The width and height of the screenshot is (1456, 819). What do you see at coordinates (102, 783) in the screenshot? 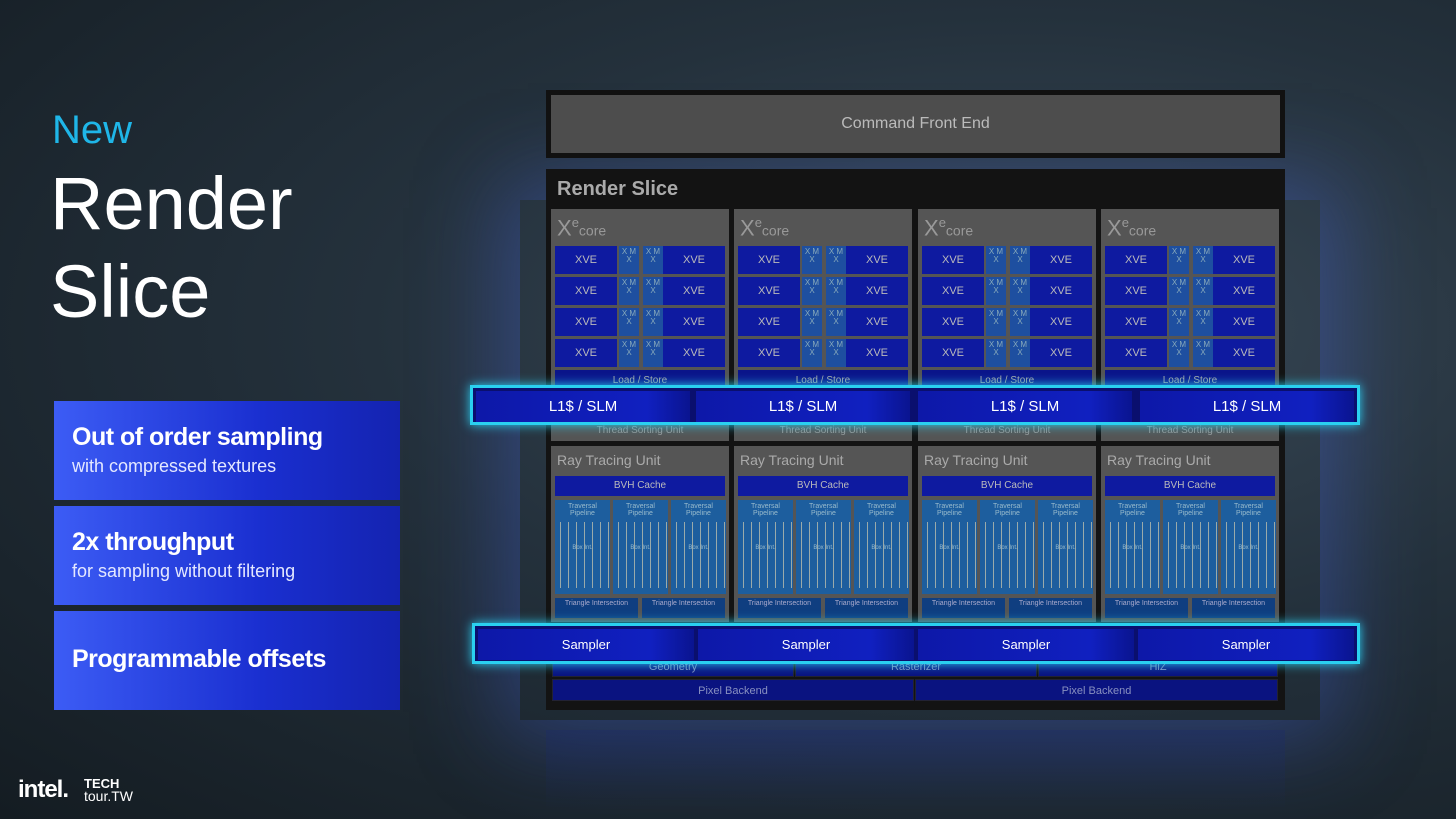
I see `event-line-1: TECH` at bounding box center [102, 783].